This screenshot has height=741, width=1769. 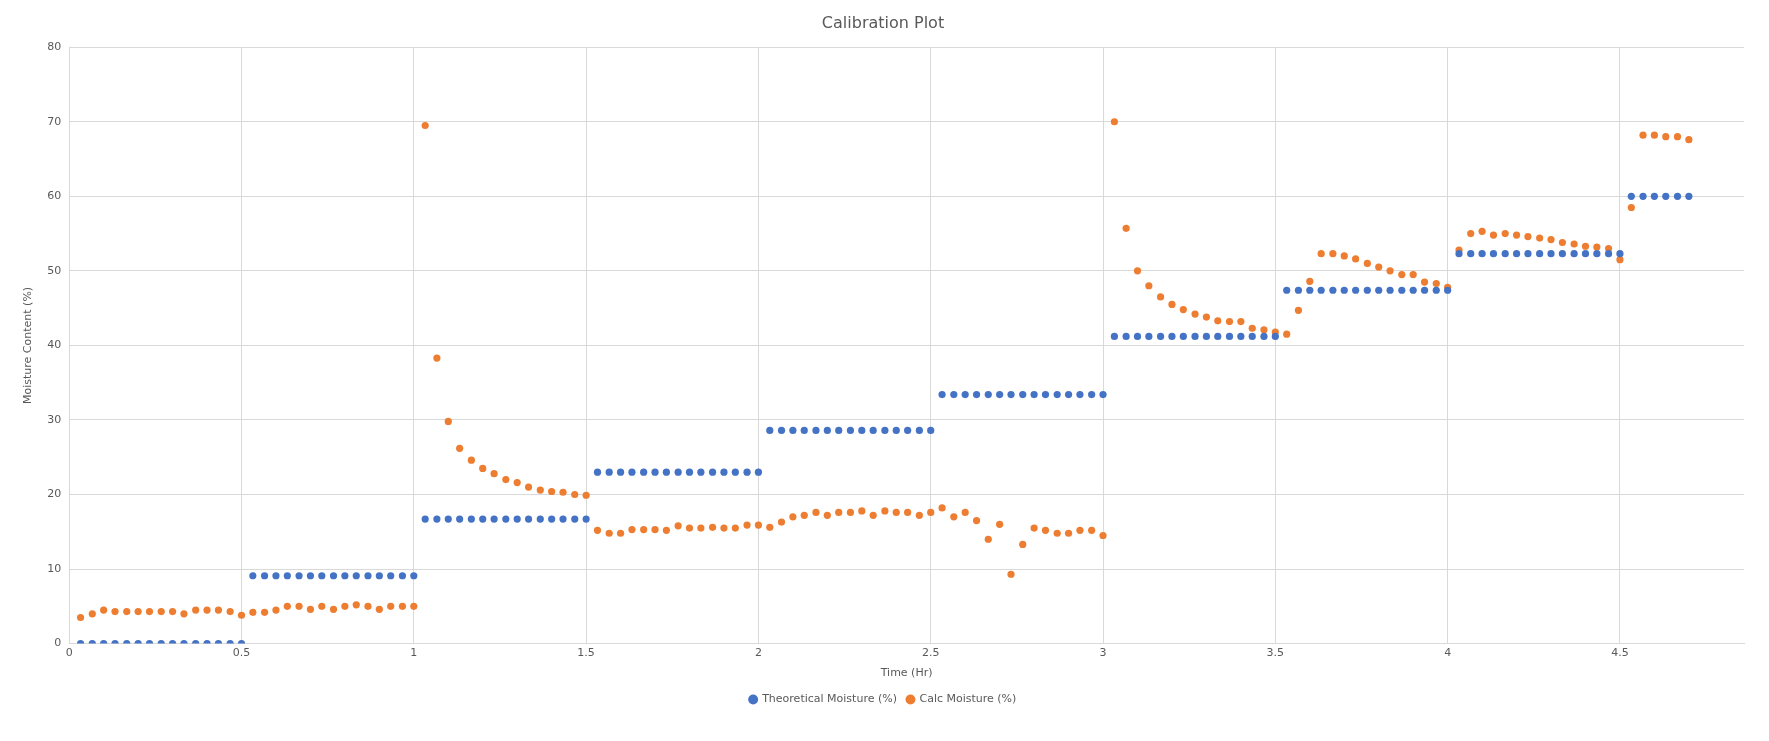 I want to click on y-tick-label: 10, so click(x=54, y=568).